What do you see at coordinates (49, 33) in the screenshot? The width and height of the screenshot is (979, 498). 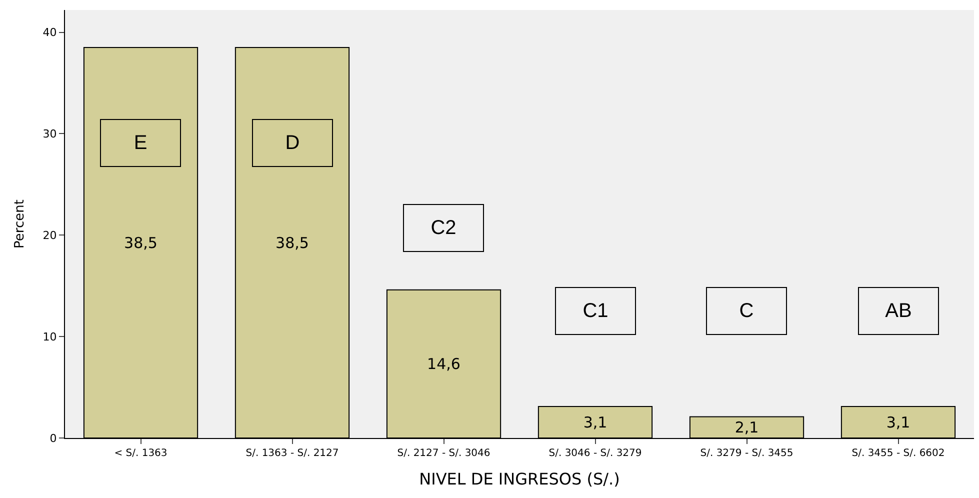 I see `y-tick-label: 40` at bounding box center [49, 33].